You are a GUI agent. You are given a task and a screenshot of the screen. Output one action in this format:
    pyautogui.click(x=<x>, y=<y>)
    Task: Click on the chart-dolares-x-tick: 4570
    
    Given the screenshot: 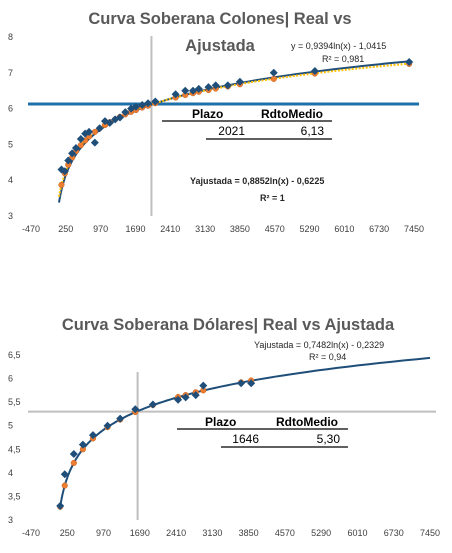 What is the action you would take?
    pyautogui.click(x=285, y=533)
    